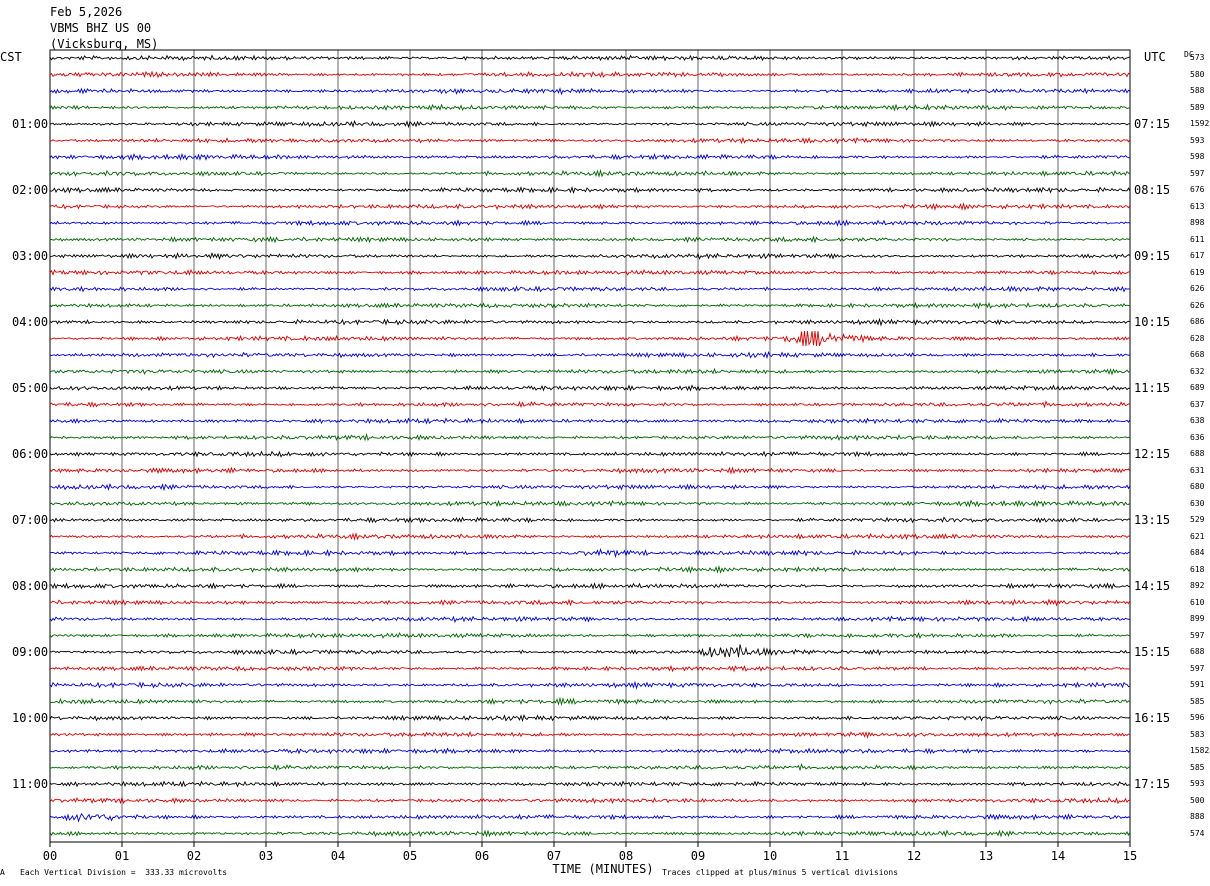 The image size is (1210, 886). Describe the element at coordinates (122, 856) in the screenshot. I see `x-tick-label: 01` at that location.